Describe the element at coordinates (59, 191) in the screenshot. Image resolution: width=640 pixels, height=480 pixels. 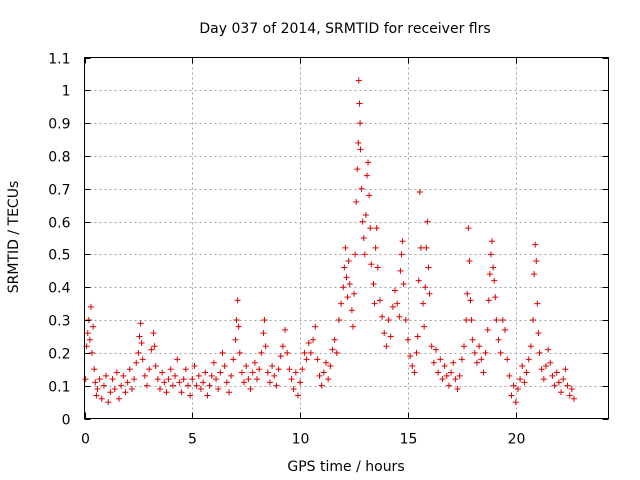
I see `y-tick-label: 0.7` at that location.